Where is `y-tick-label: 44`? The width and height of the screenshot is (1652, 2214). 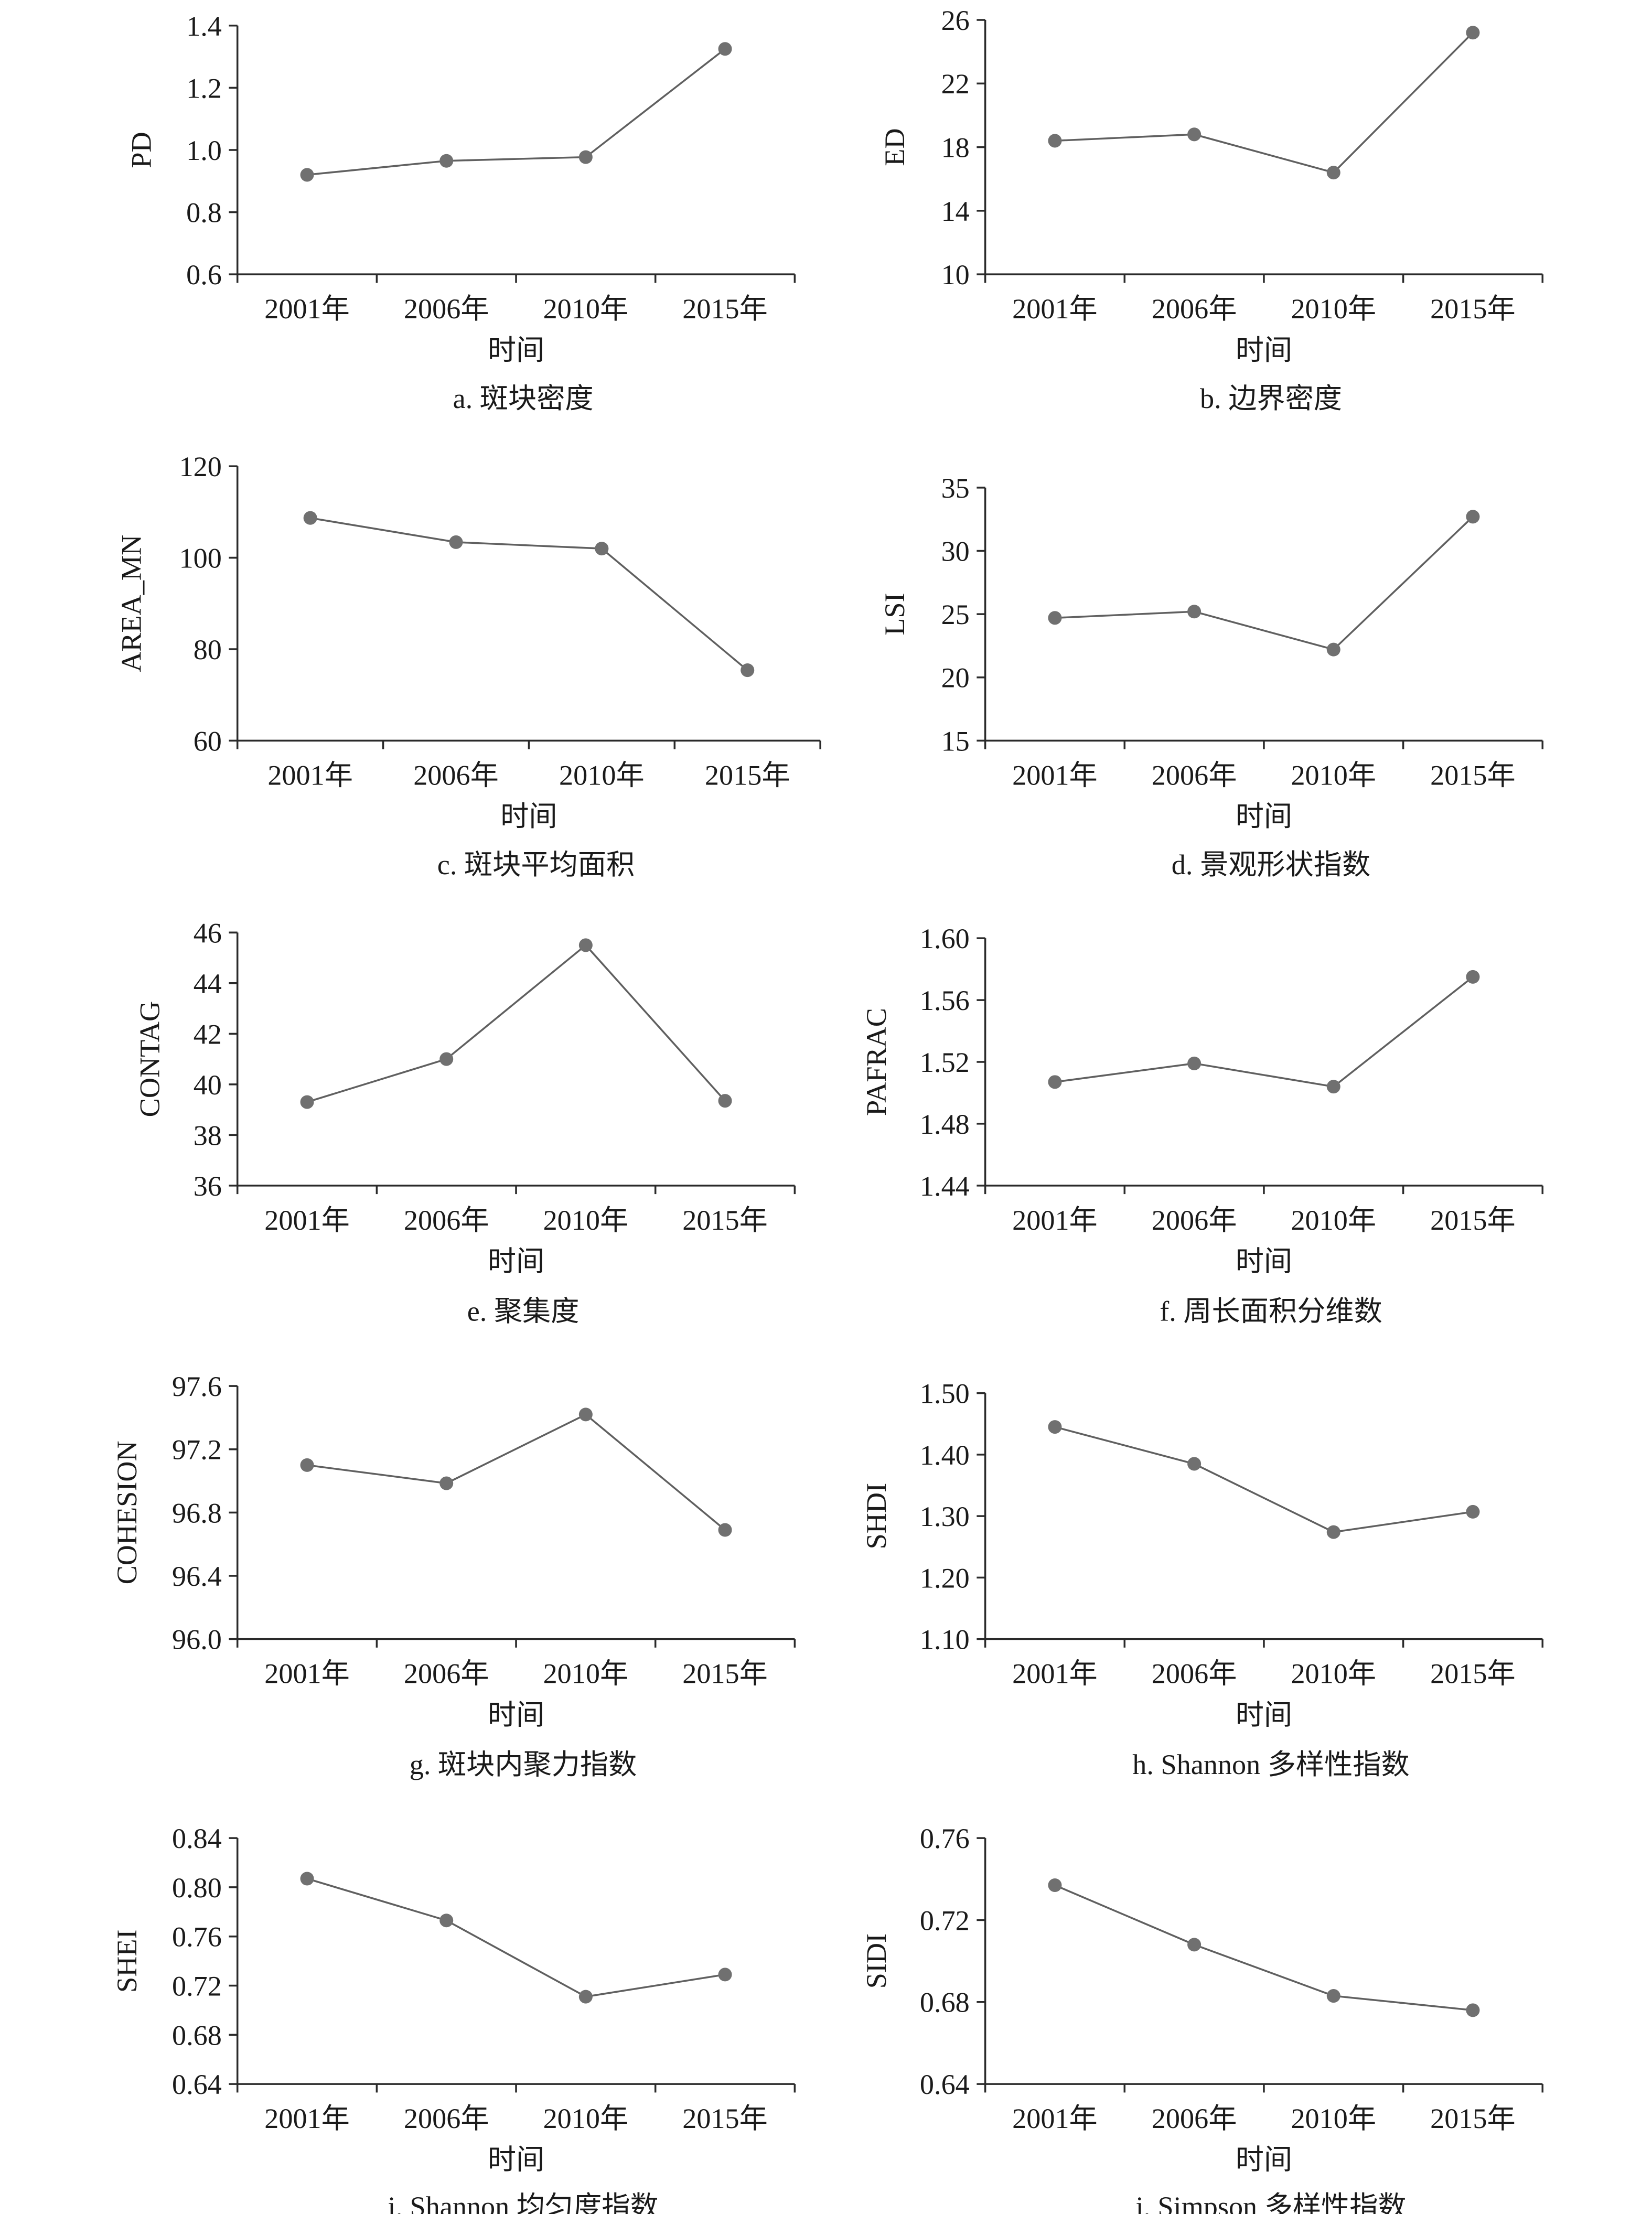
y-tick-label: 44 is located at coordinates (208, 983).